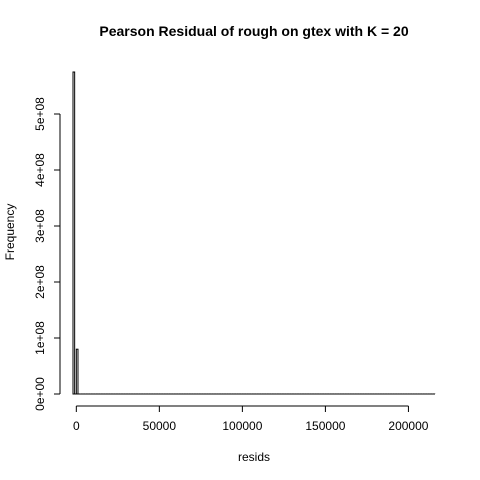 This screenshot has height=480, width=480. What do you see at coordinates (242, 426) in the screenshot?
I see `x-tick-label: 100000` at bounding box center [242, 426].